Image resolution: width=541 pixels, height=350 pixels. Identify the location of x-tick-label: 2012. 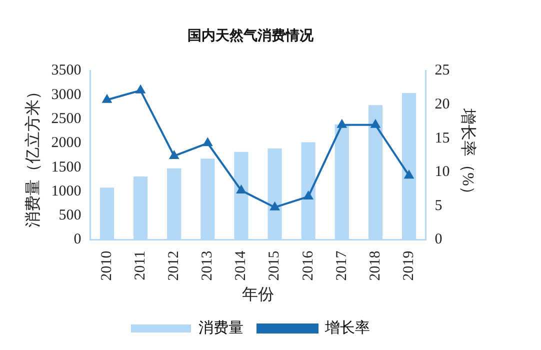
(174, 265).